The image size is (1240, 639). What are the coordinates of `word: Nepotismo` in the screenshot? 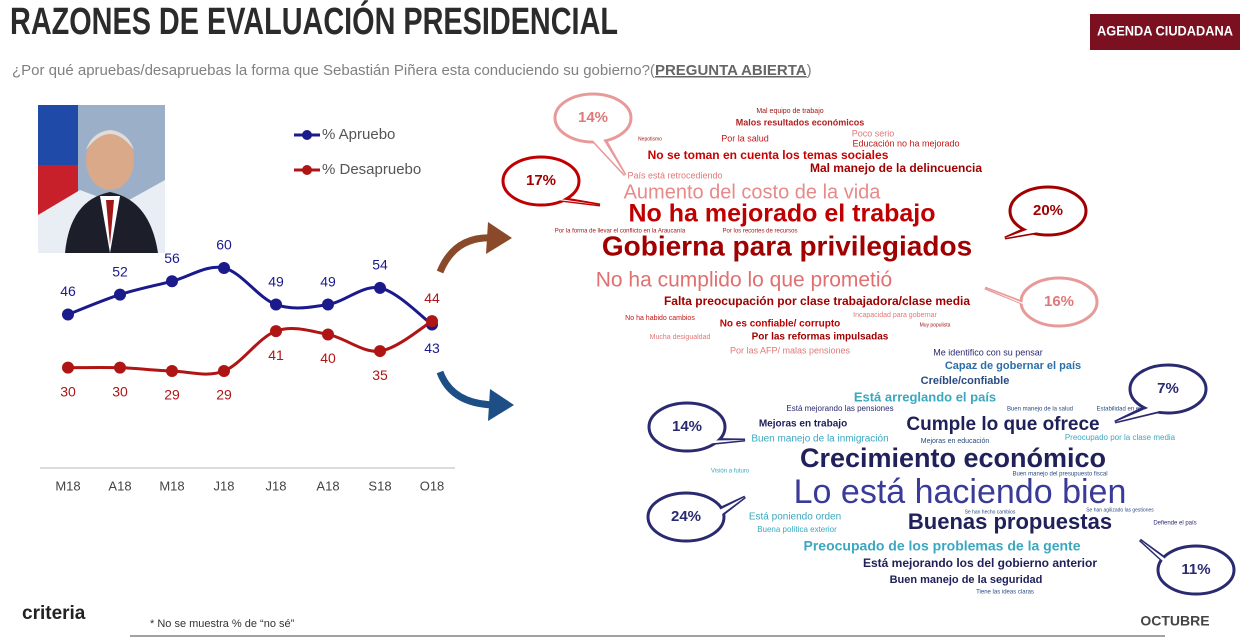 It's located at (650, 139).